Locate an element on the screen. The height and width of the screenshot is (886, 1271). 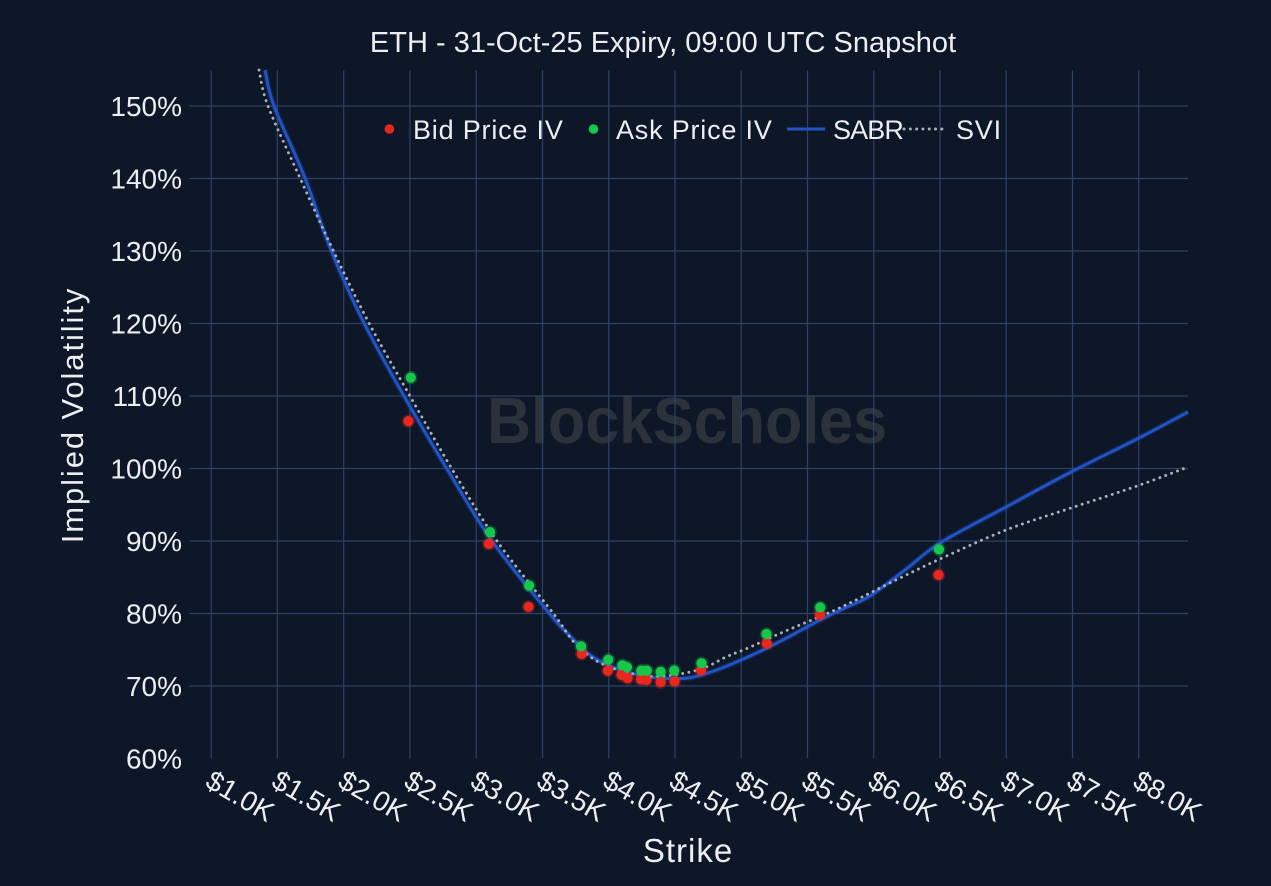
svg-text: Ask Price IV is located at coordinates (694, 130).